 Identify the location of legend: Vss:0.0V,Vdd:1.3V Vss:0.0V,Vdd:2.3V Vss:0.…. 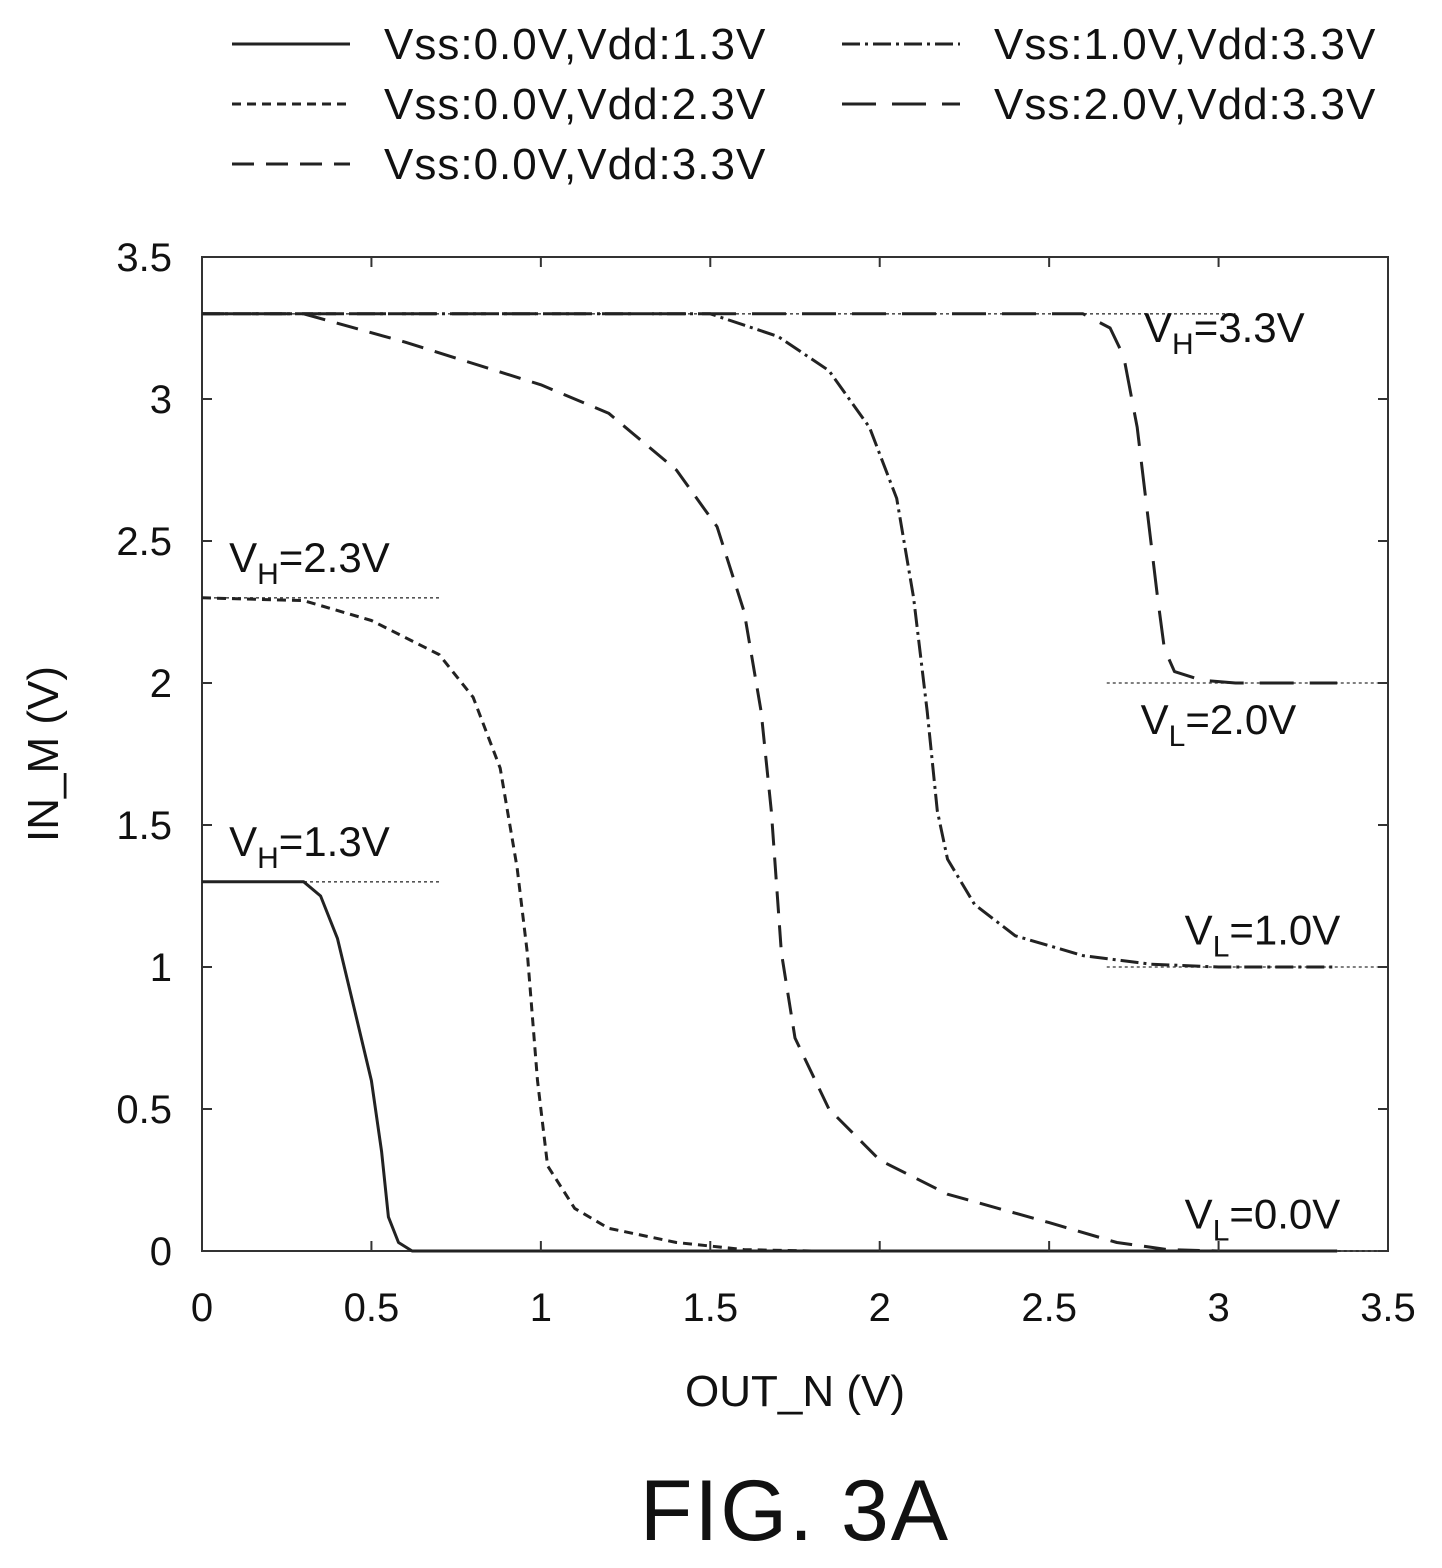
(804, 104).